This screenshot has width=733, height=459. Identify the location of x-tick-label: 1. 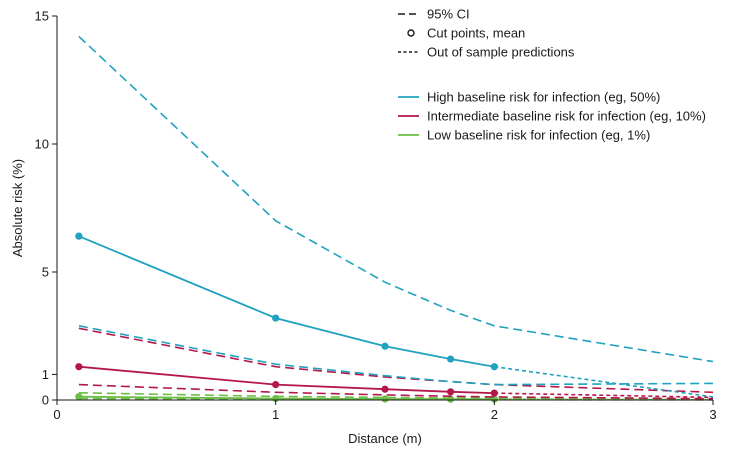
(275, 414).